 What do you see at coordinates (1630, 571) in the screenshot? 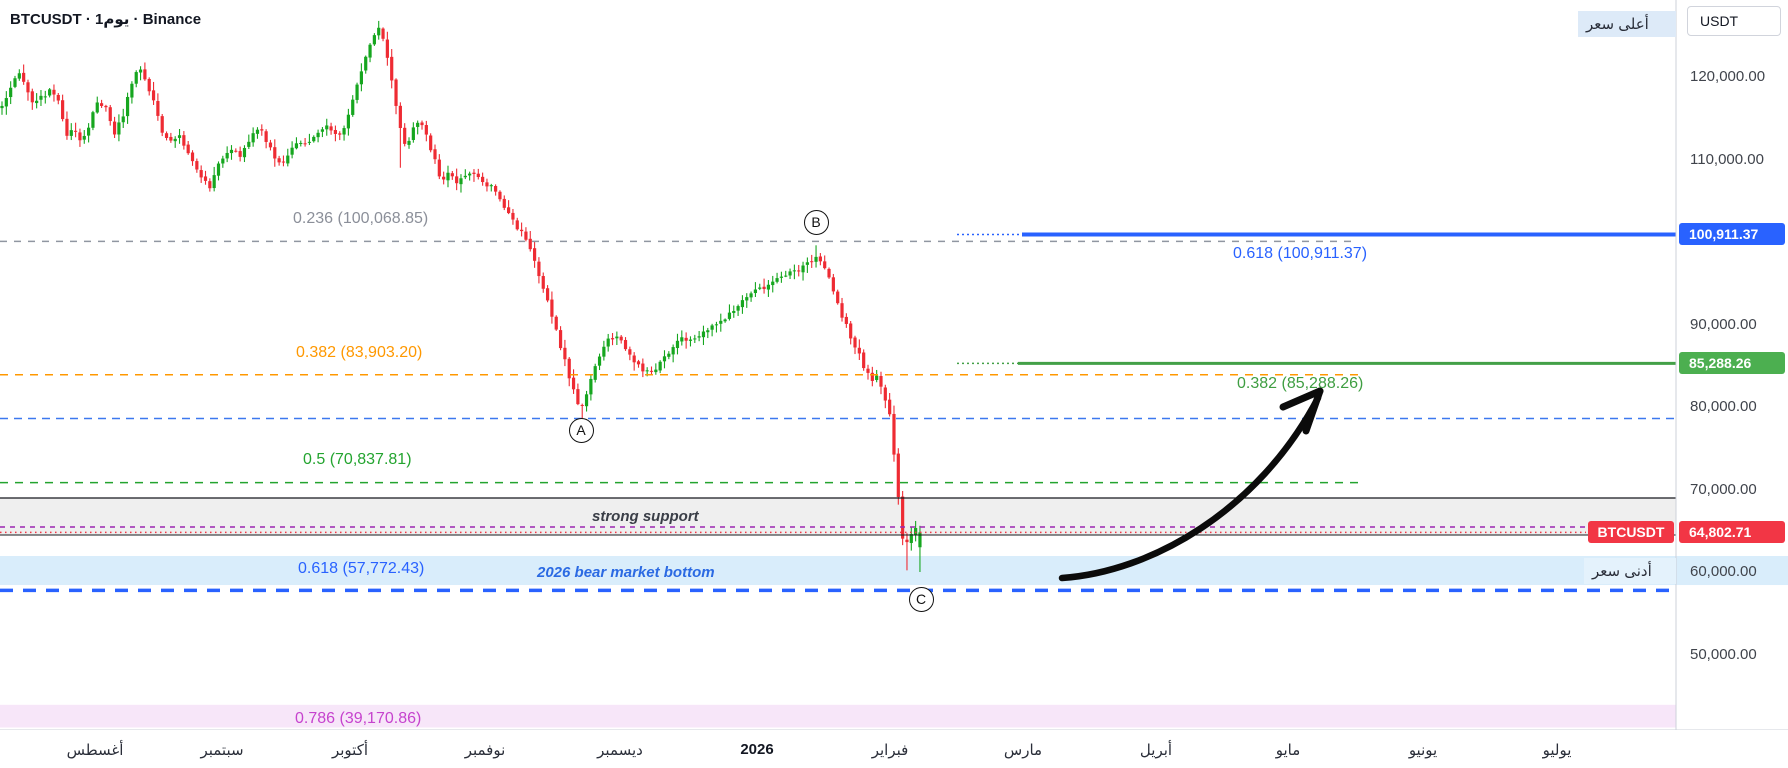
I see `lowest-price-marker: أدنى سعر` at bounding box center [1630, 571].